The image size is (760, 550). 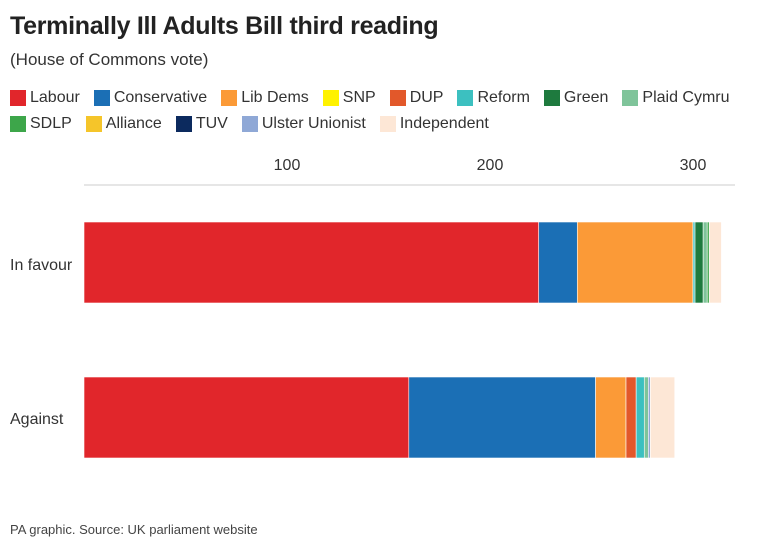 I want to click on x-tick-label: 100, so click(x=287, y=165).